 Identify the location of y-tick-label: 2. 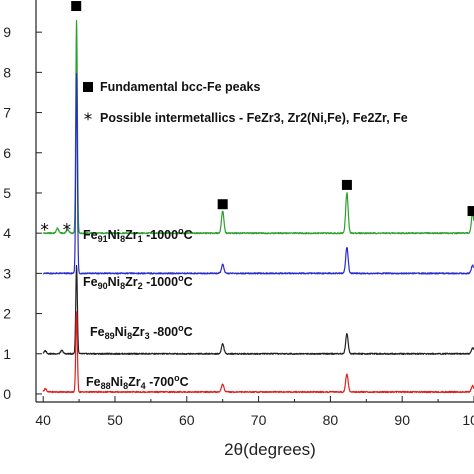
(7, 314).